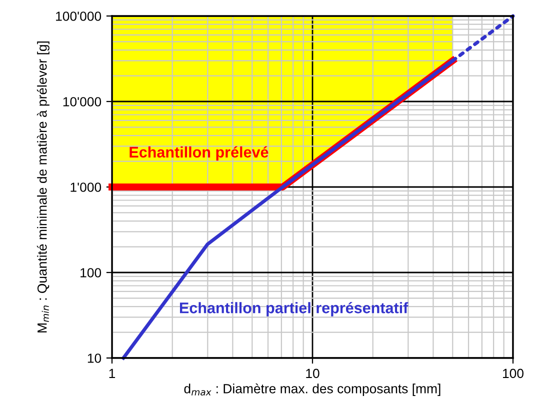 The image size is (533, 400). I want to click on y-tick-label: 10, so click(95, 358).